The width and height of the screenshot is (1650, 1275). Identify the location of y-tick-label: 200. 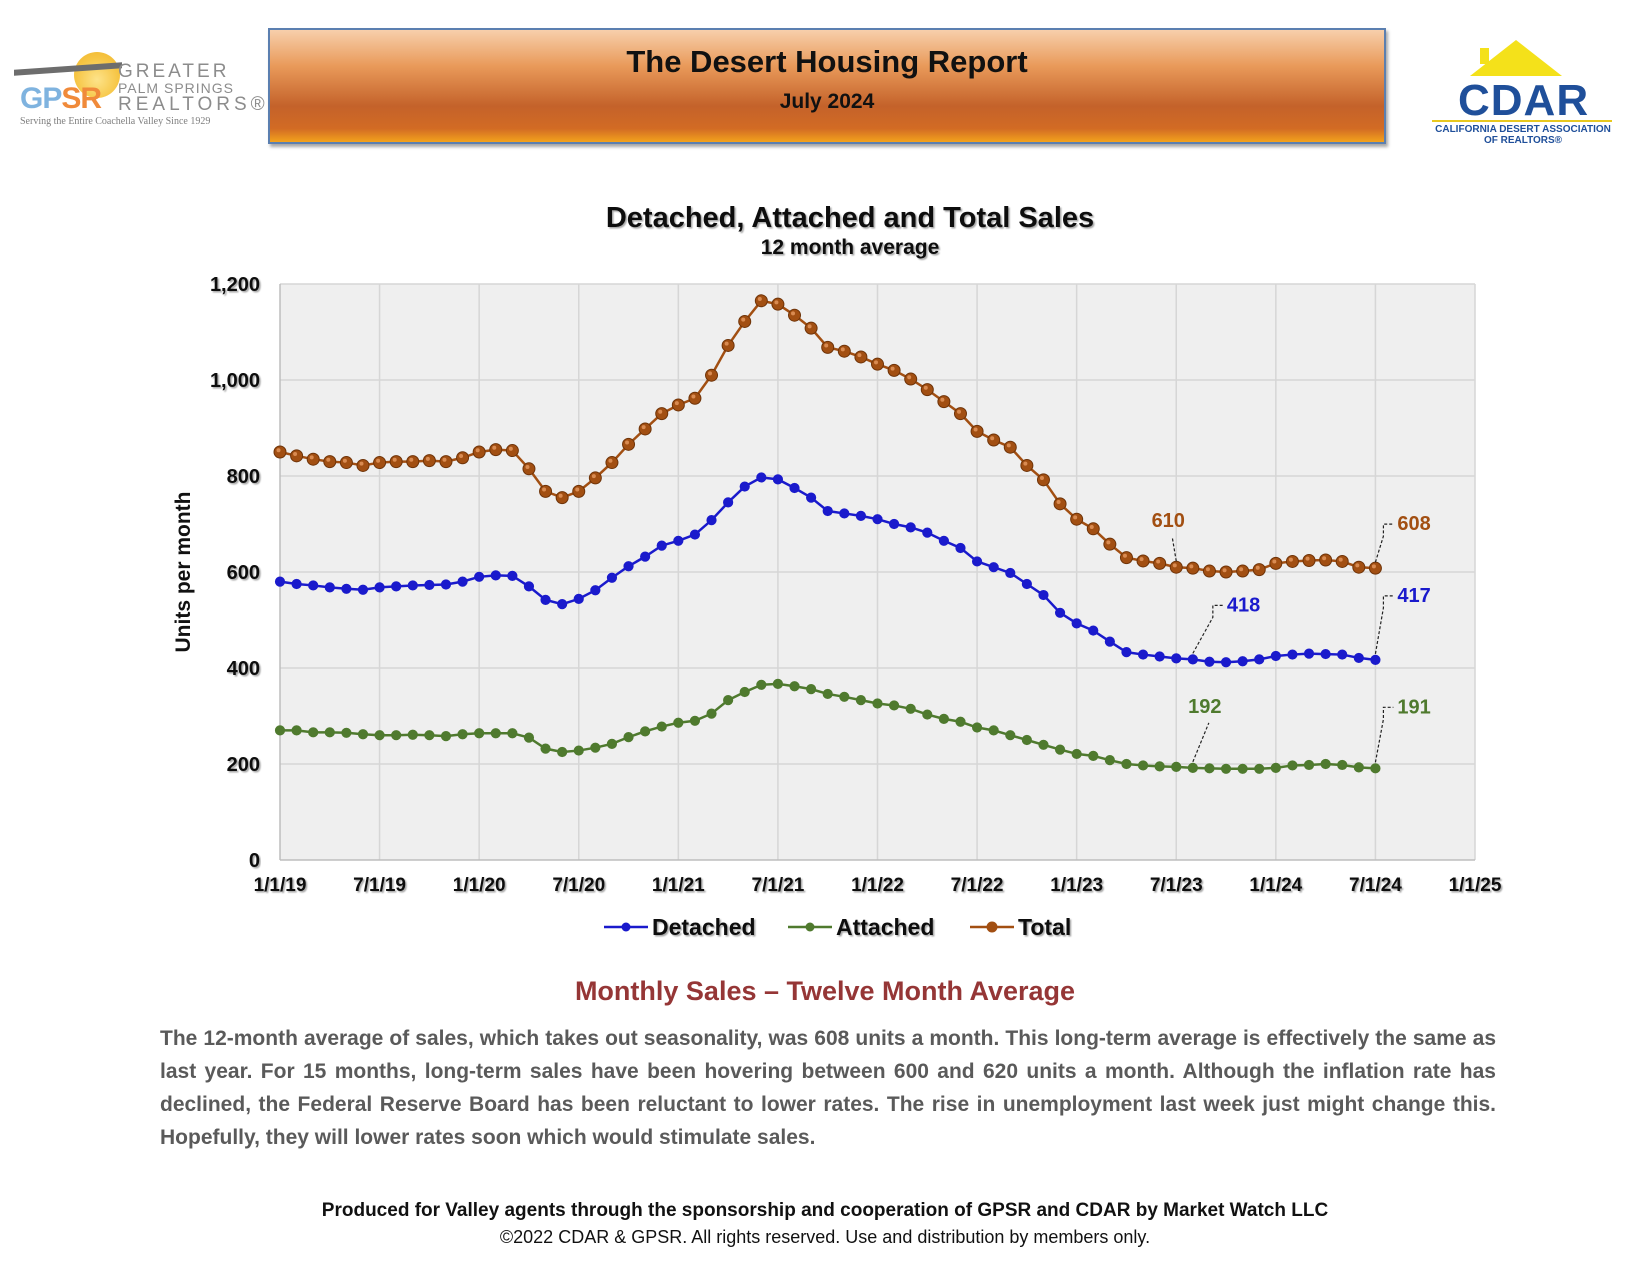
(243, 765).